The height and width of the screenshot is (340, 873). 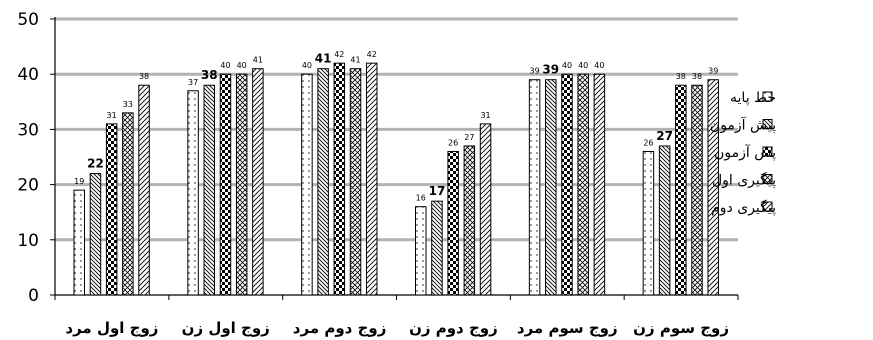 I want to click on data-label: 33, so click(x=128, y=104).